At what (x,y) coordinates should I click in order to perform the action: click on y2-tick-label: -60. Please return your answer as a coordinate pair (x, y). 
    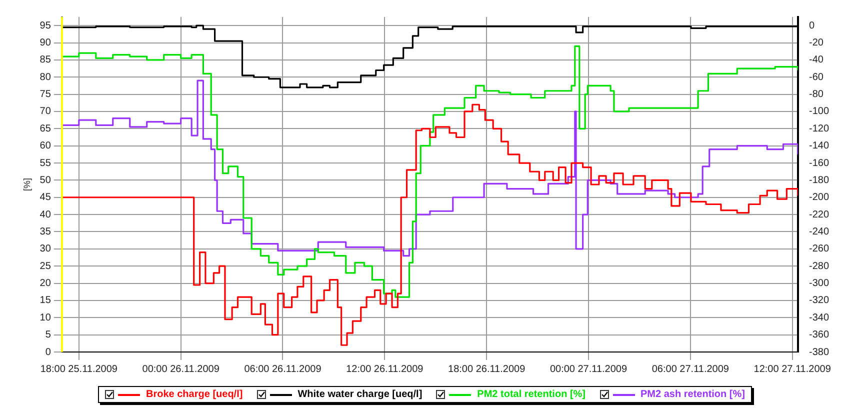
    Looking at the image, I should click on (816, 77).